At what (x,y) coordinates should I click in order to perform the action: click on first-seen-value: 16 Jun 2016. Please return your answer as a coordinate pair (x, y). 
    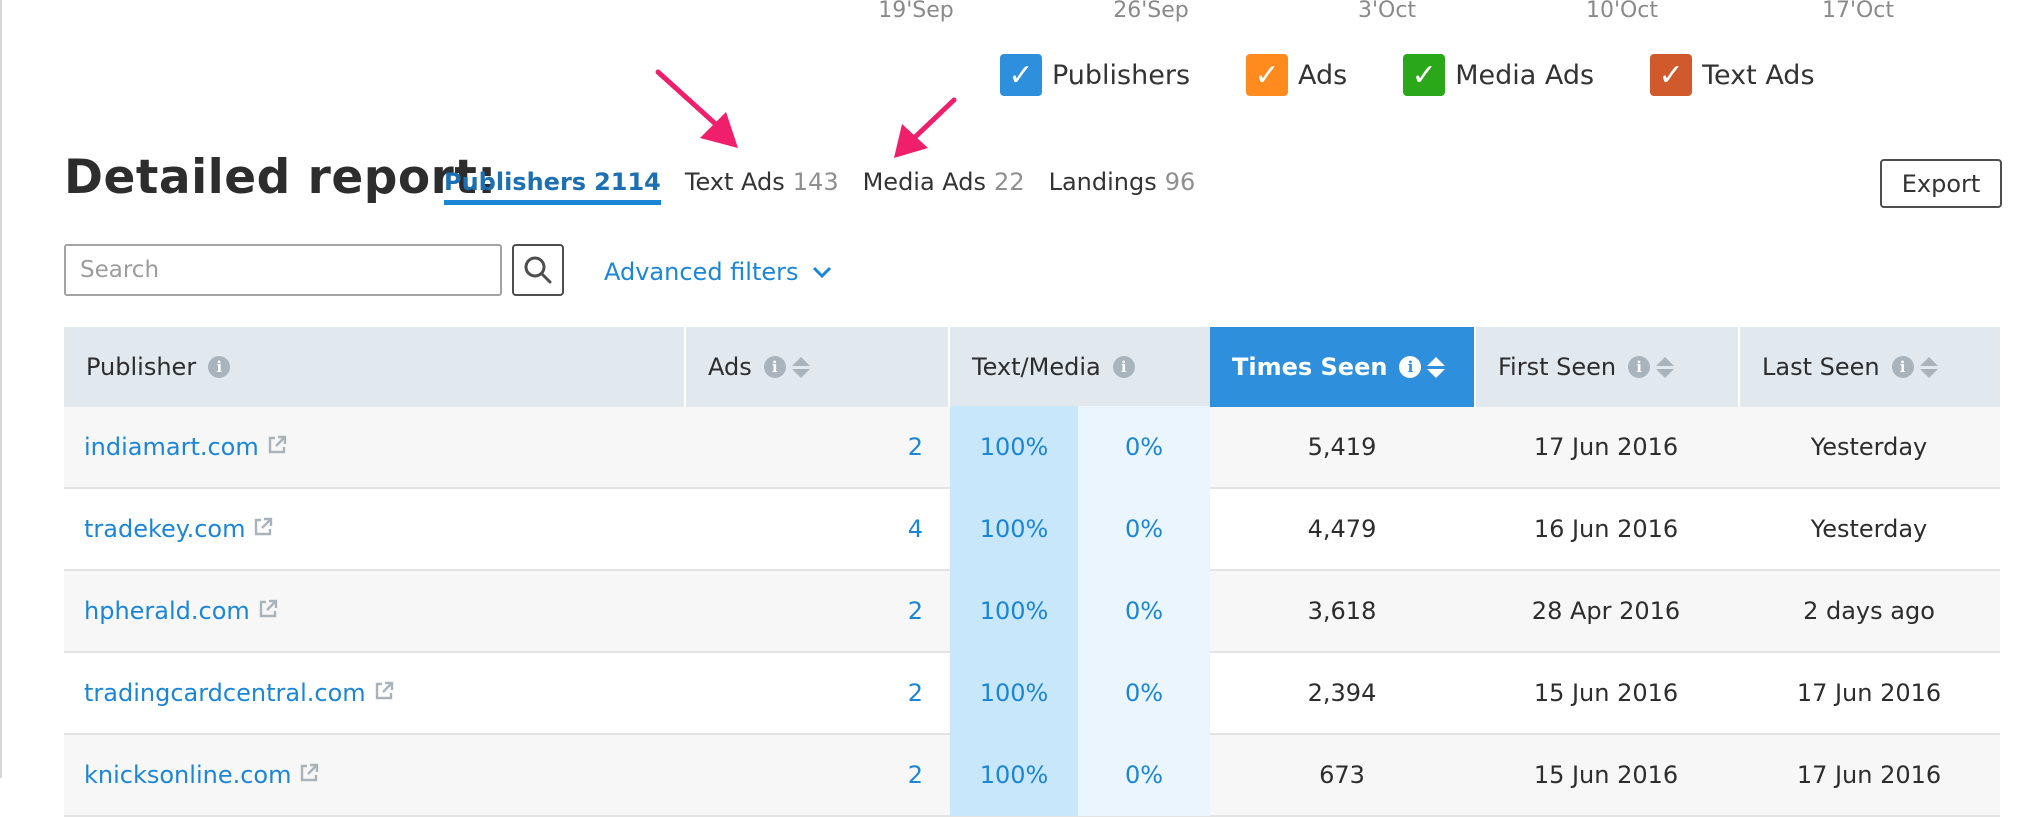
    Looking at the image, I should click on (1606, 529).